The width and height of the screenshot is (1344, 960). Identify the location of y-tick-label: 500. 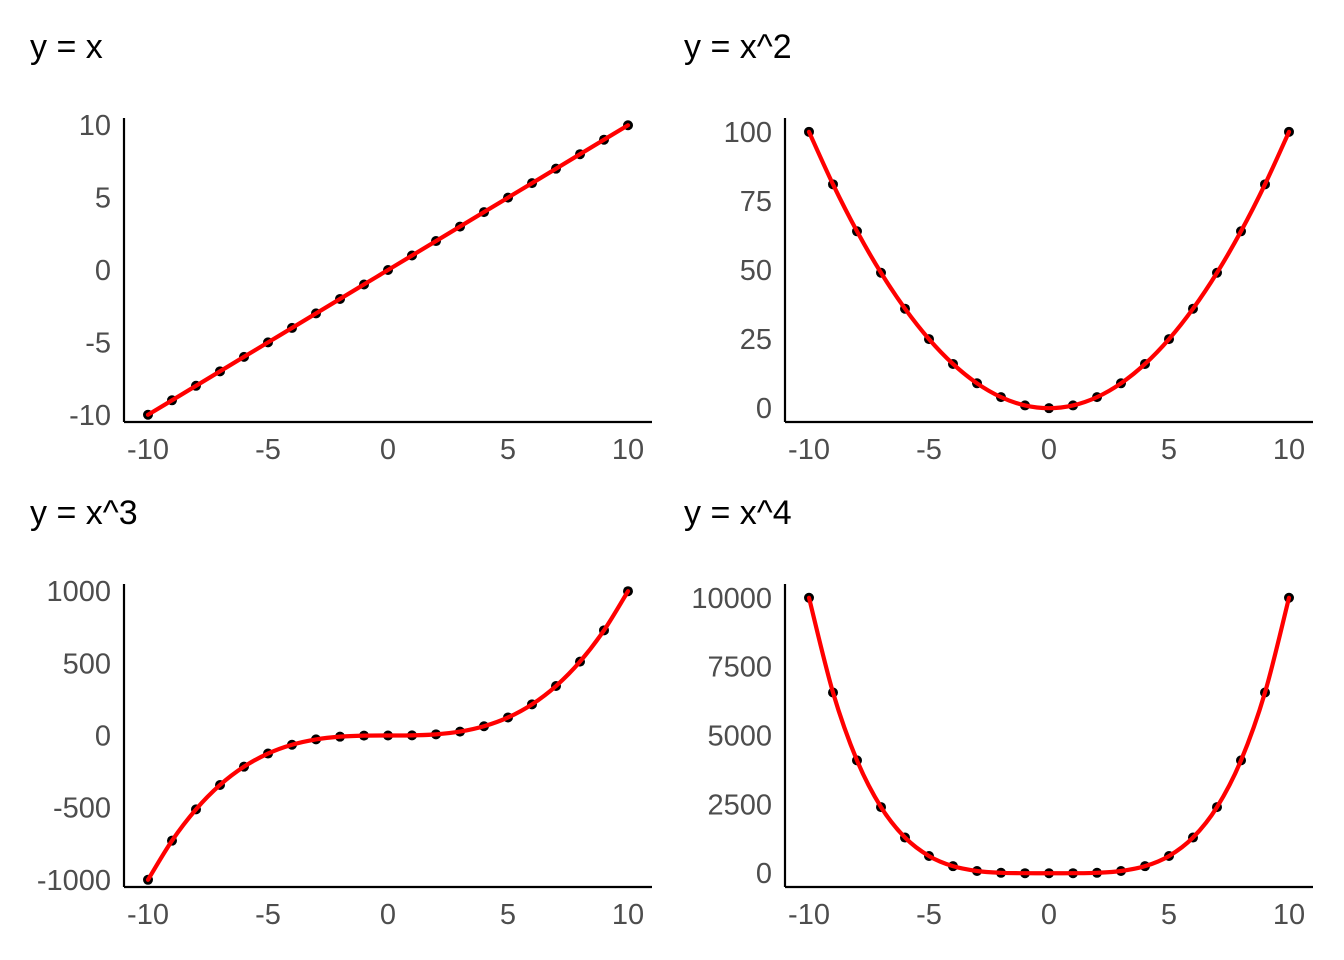
(87, 664).